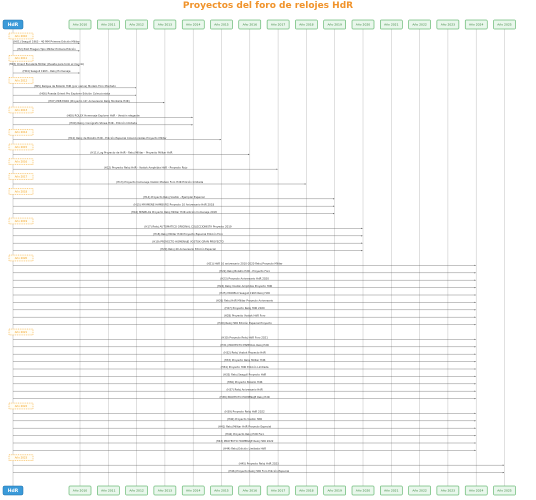 The width and height of the screenshot is (536, 500). What do you see at coordinates (244, 278) in the screenshot?
I see `message-label-10-2: (H23) Proyecto Aniversario HdR 2020` at bounding box center [244, 278].